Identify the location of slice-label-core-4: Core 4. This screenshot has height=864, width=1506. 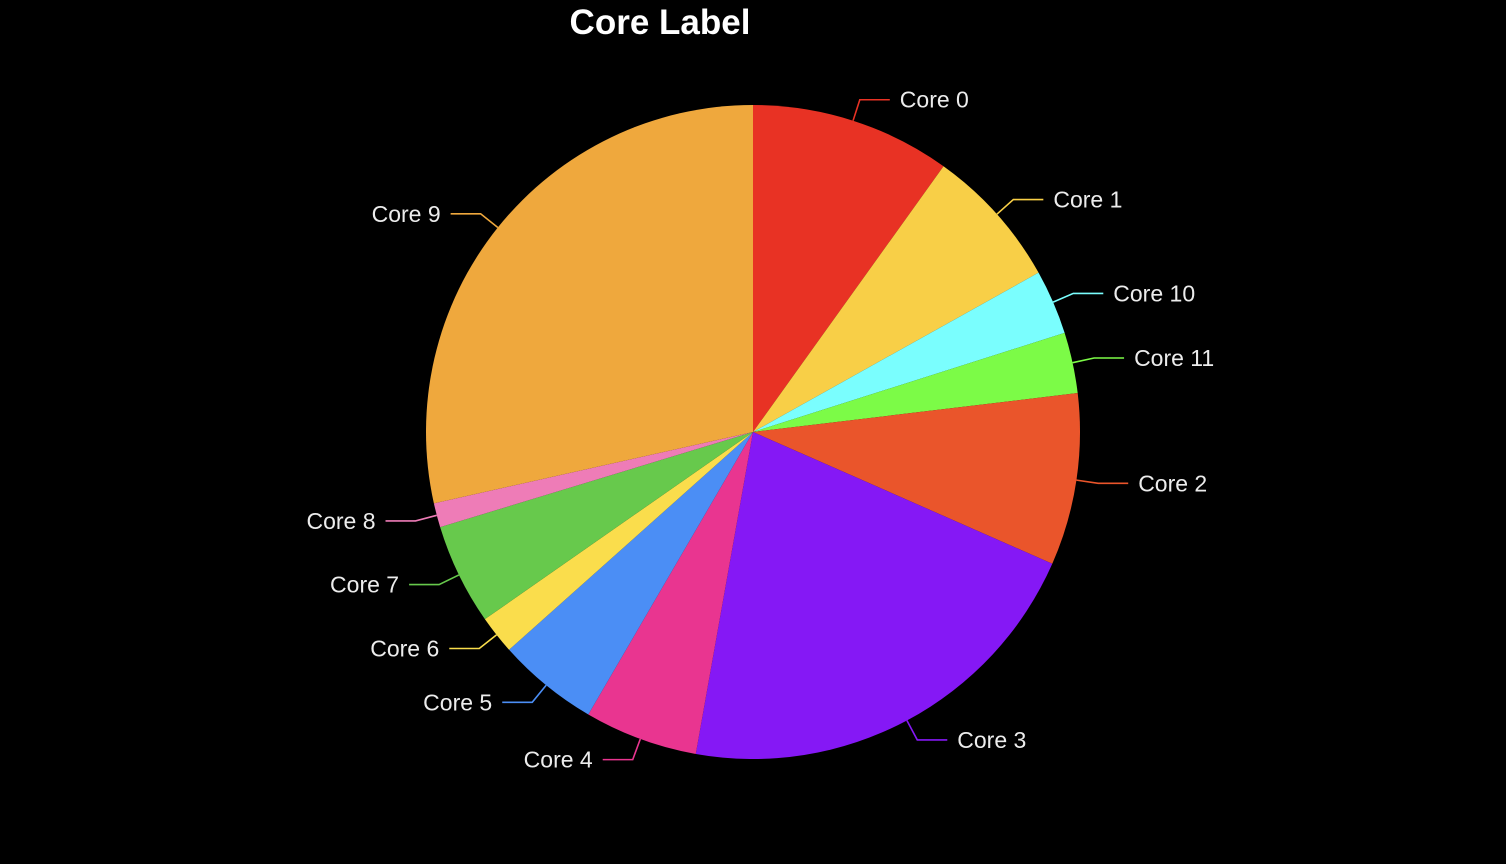
(558, 760).